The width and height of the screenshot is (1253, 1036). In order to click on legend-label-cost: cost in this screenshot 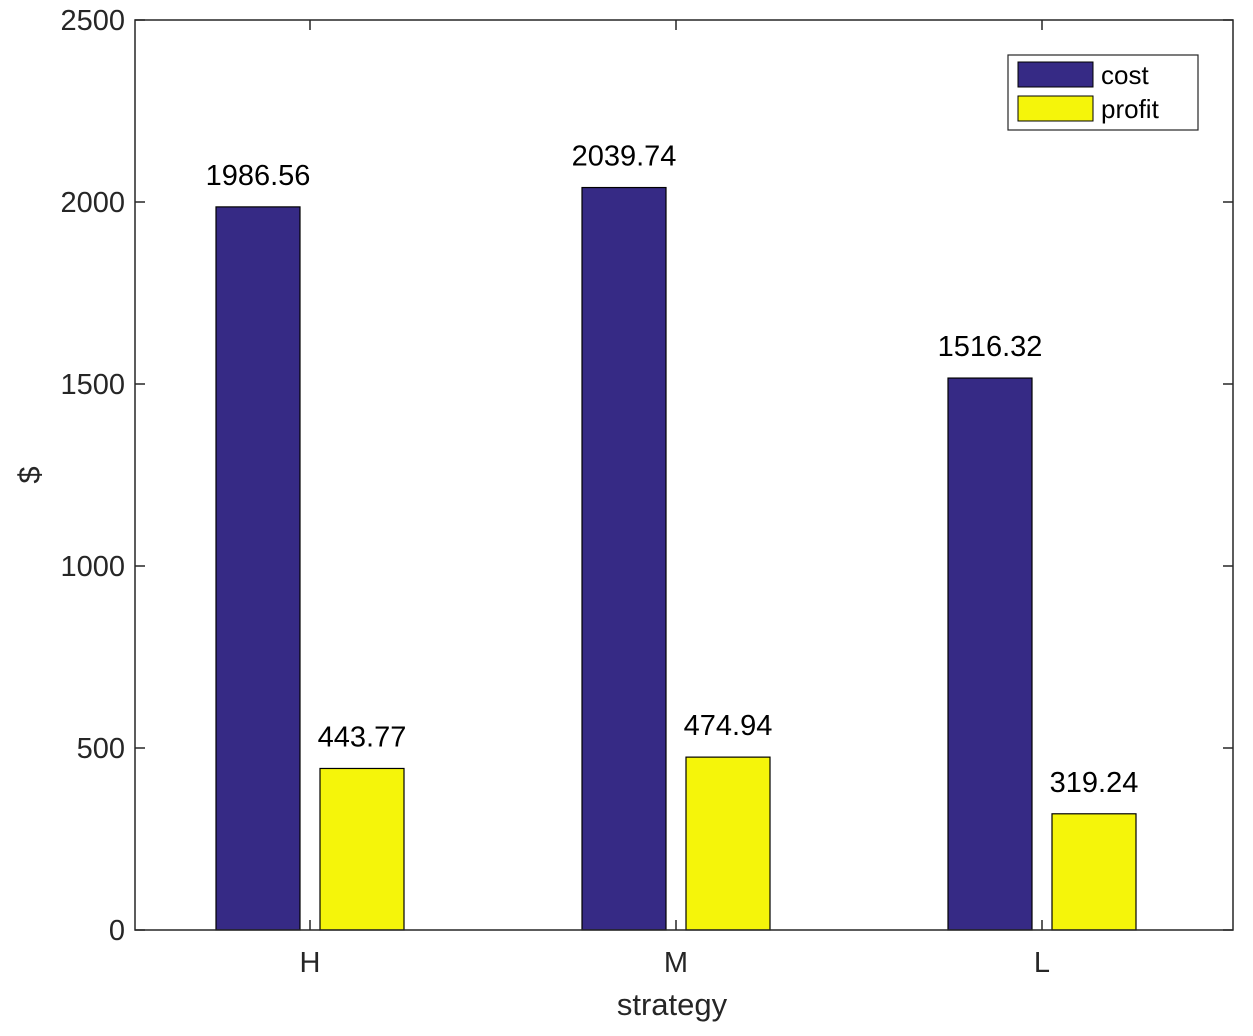, I will do `click(1125, 75)`.